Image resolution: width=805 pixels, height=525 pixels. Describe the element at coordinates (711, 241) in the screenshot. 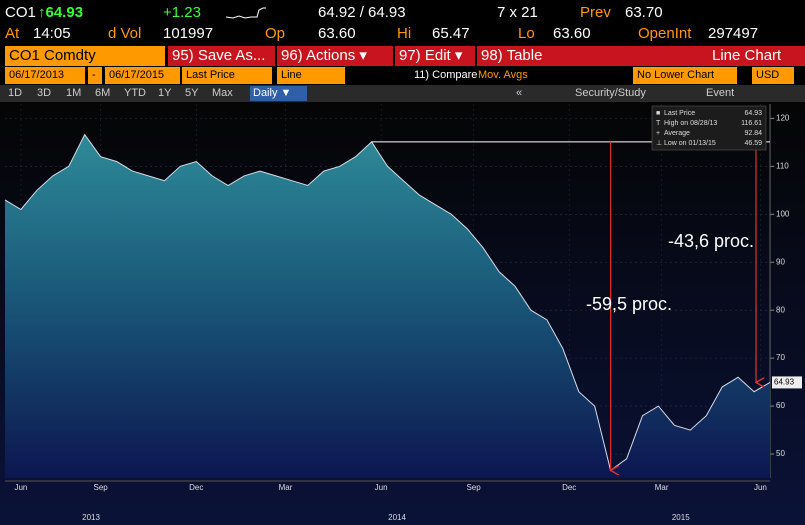

I see `annotation: -43,6 proc.` at that location.